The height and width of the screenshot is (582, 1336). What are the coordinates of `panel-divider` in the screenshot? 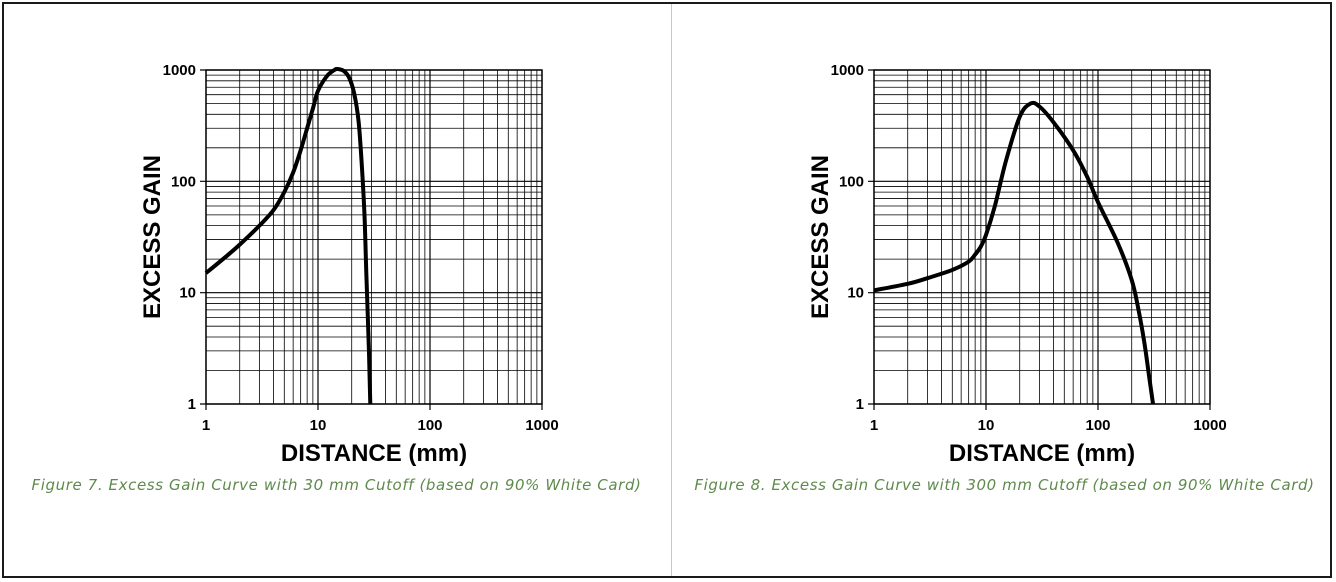 It's located at (671, 290).